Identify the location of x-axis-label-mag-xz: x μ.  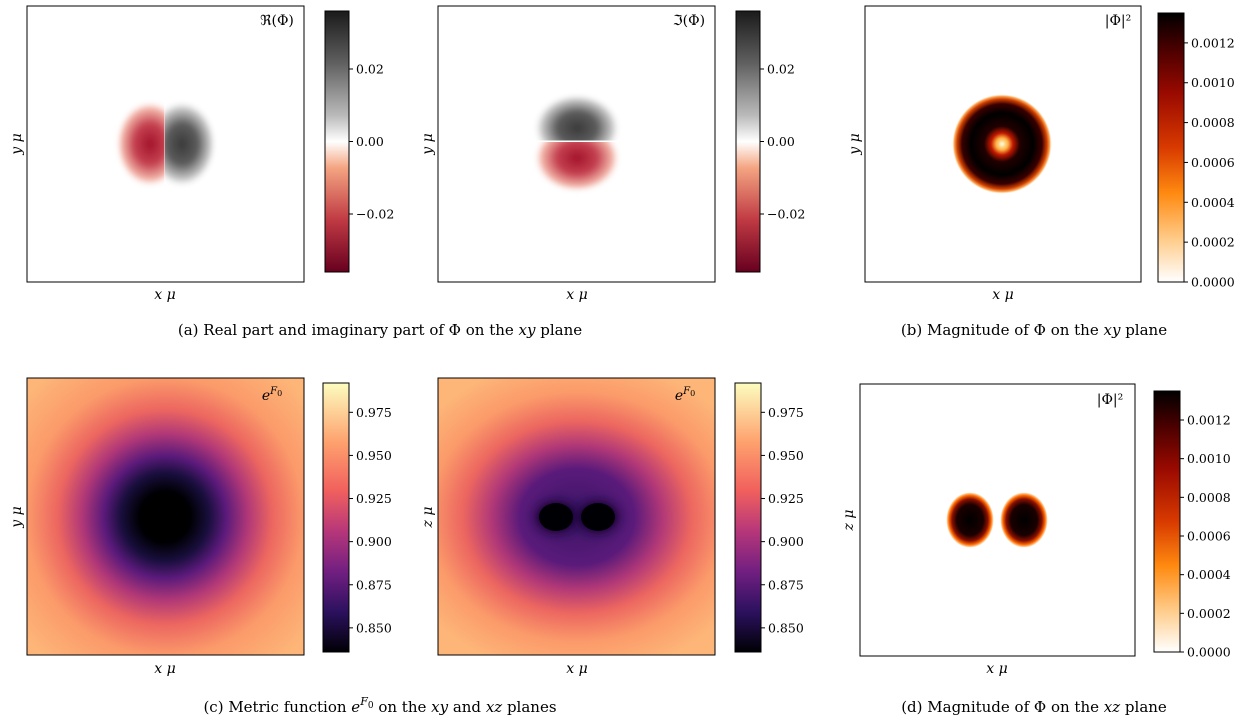
(996, 669).